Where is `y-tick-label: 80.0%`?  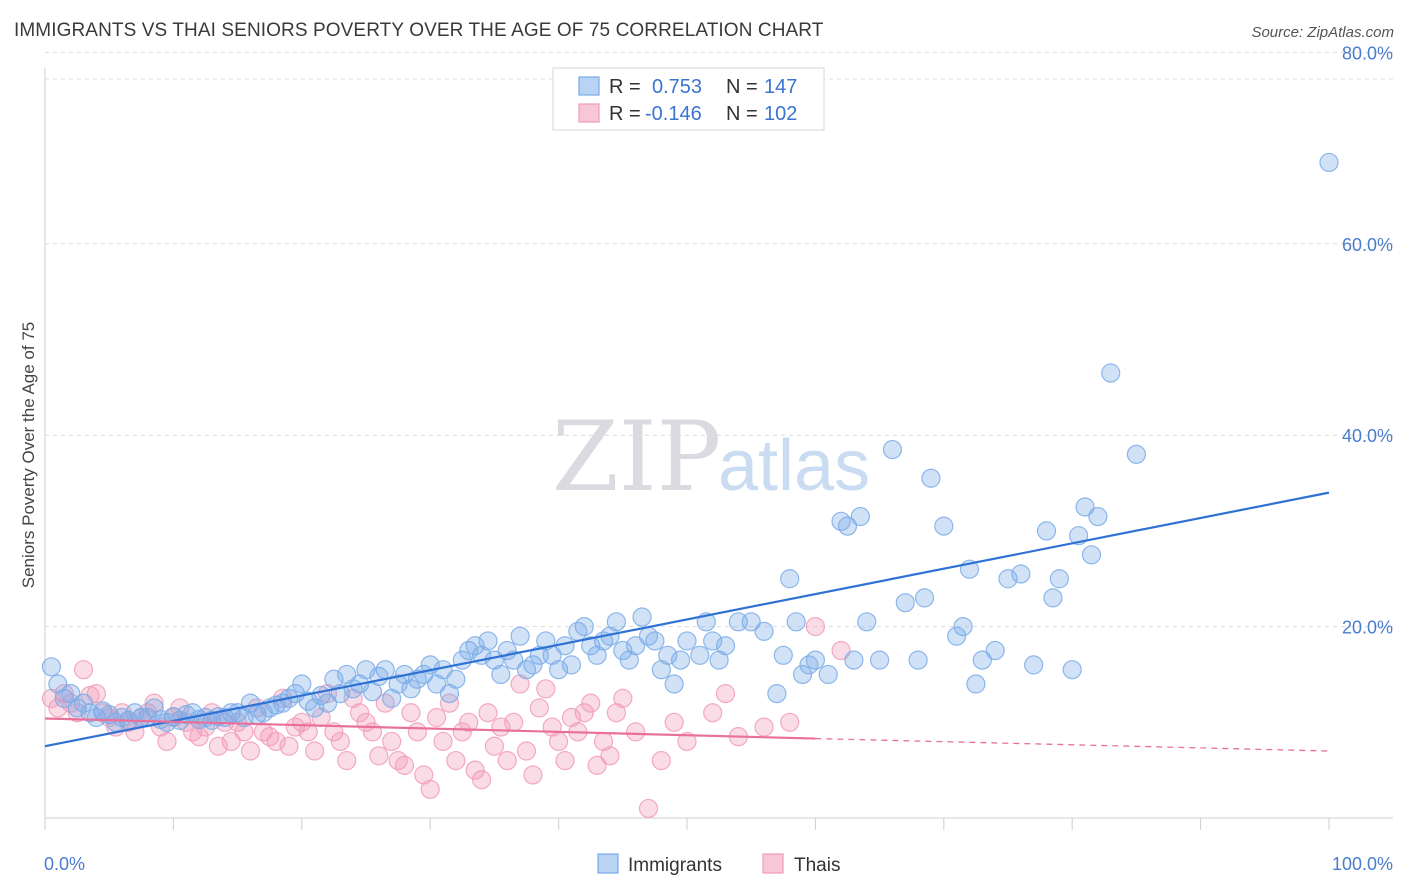 y-tick-label: 80.0% is located at coordinates (1367, 53).